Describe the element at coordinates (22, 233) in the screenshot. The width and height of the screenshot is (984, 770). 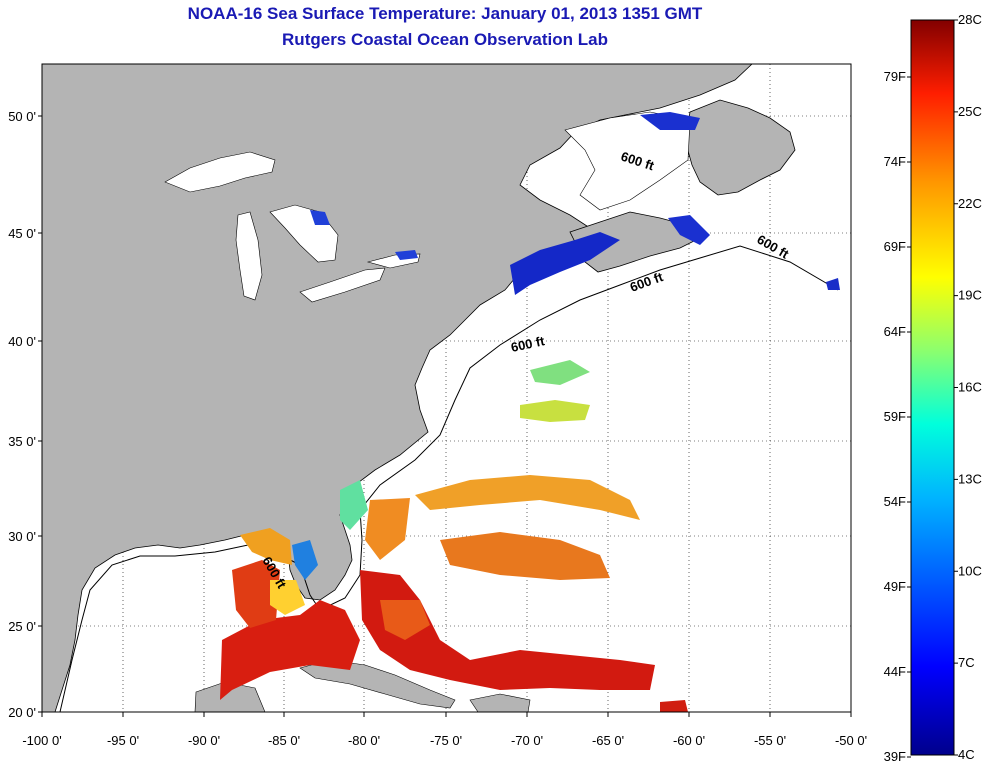
I see `lat-tick-label: 45 0'` at that location.